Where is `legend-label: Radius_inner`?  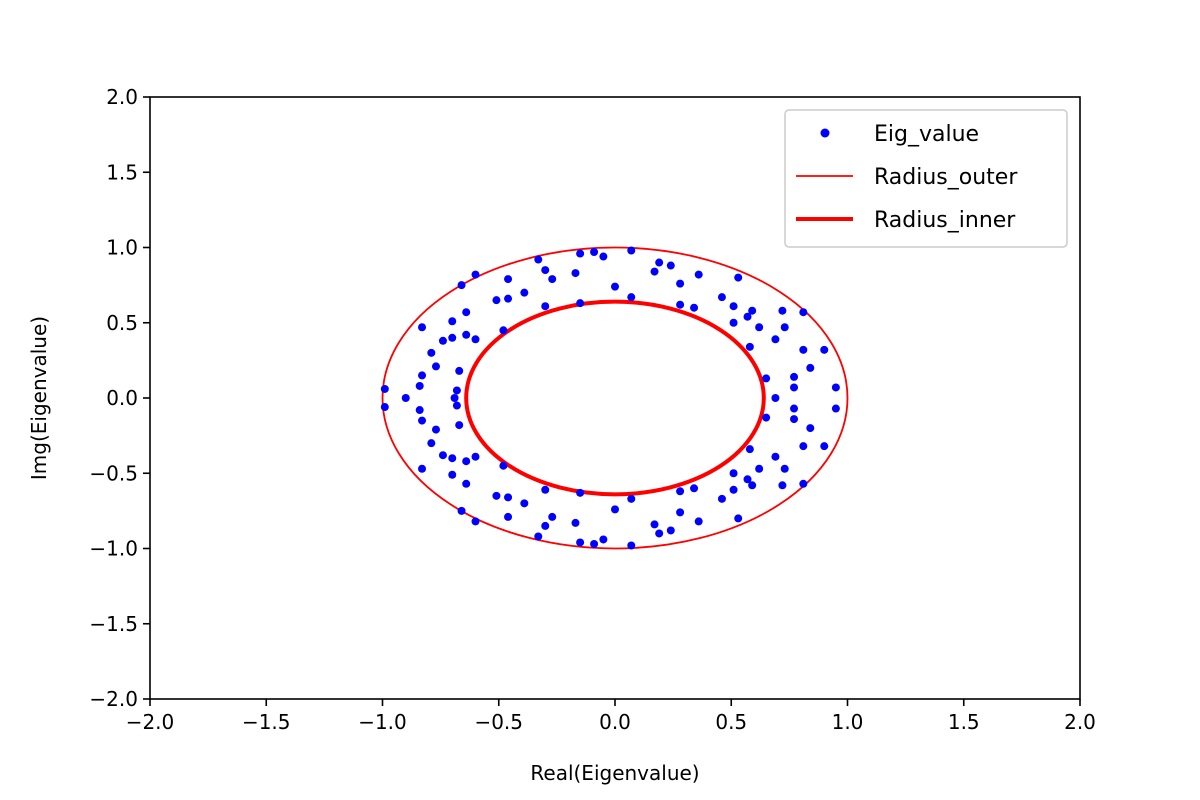 legend-label: Radius_inner is located at coordinates (945, 220).